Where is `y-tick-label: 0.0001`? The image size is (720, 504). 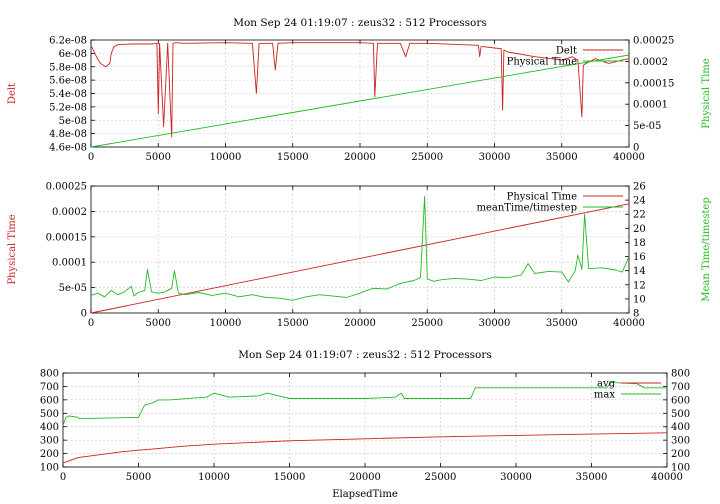
y-tick-label: 0.0001 is located at coordinates (69, 263).